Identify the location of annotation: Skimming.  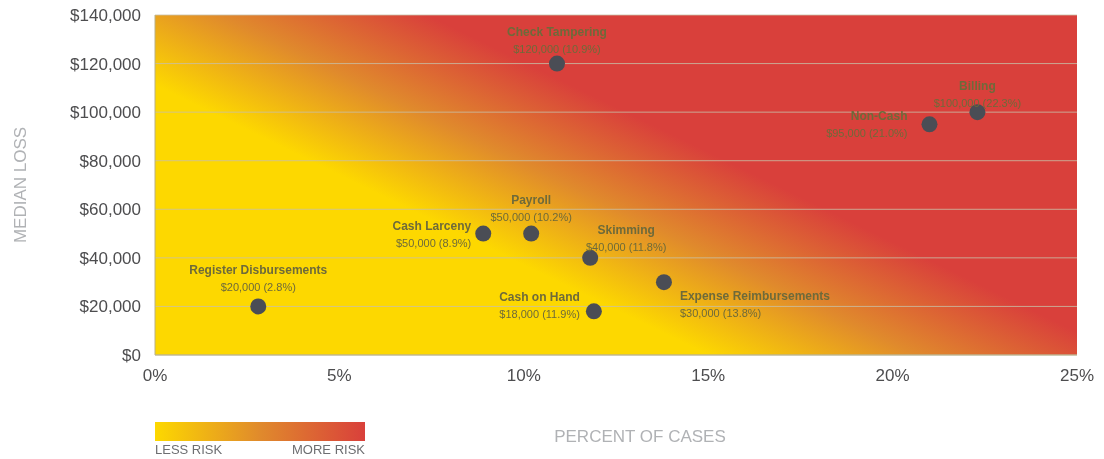
(626, 229).